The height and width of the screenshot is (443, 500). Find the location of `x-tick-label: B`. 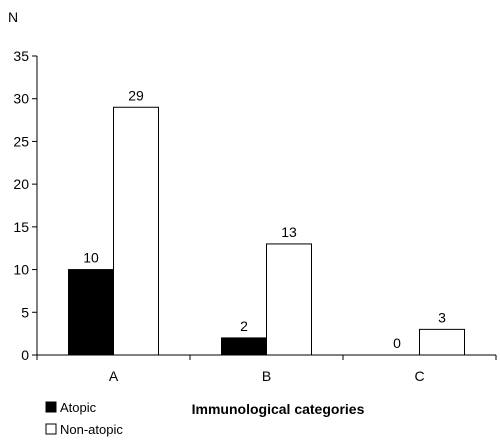

x-tick-label: B is located at coordinates (266, 376).